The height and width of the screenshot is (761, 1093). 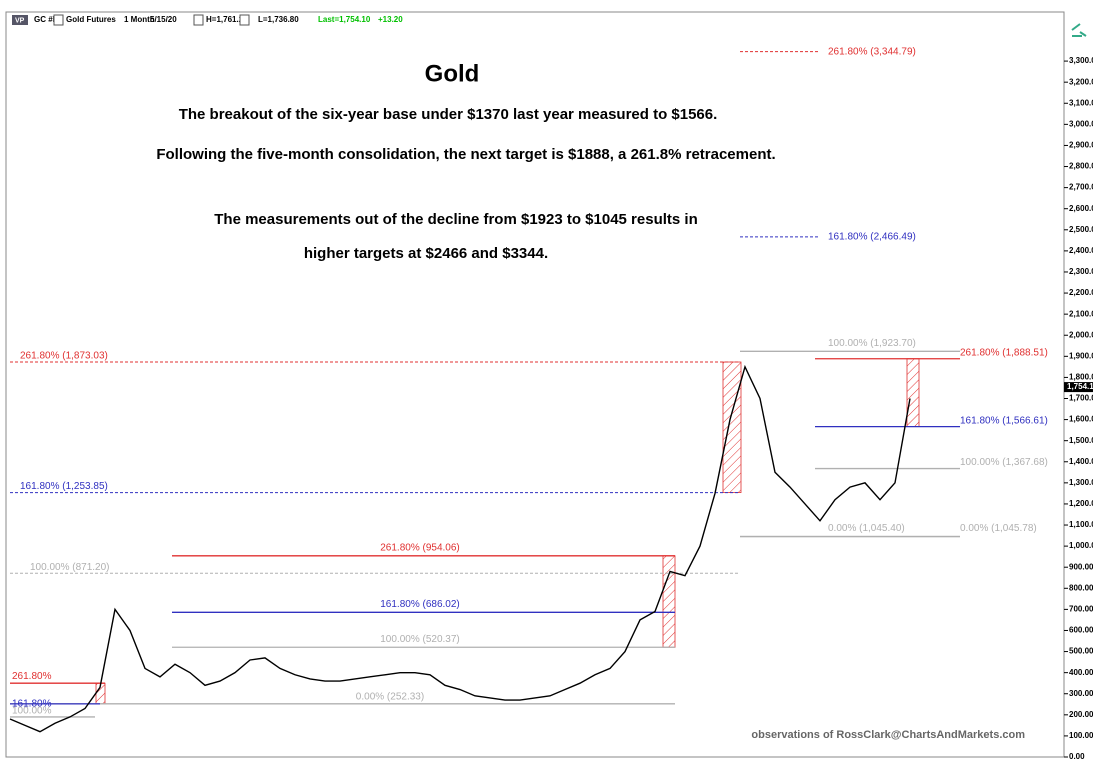 What do you see at coordinates (426, 253) in the screenshot?
I see `annotation: higher targets at $2466 and $3344.` at bounding box center [426, 253].